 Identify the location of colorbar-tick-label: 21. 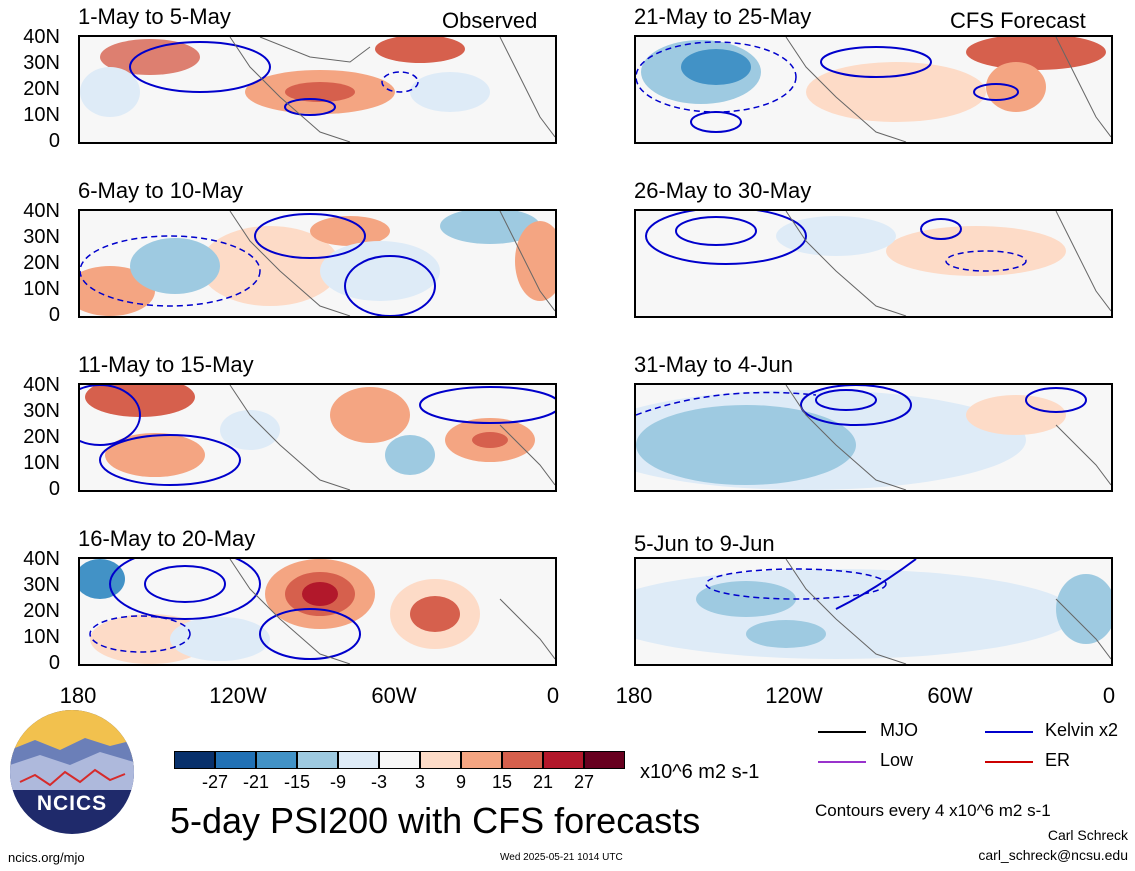
(543, 782).